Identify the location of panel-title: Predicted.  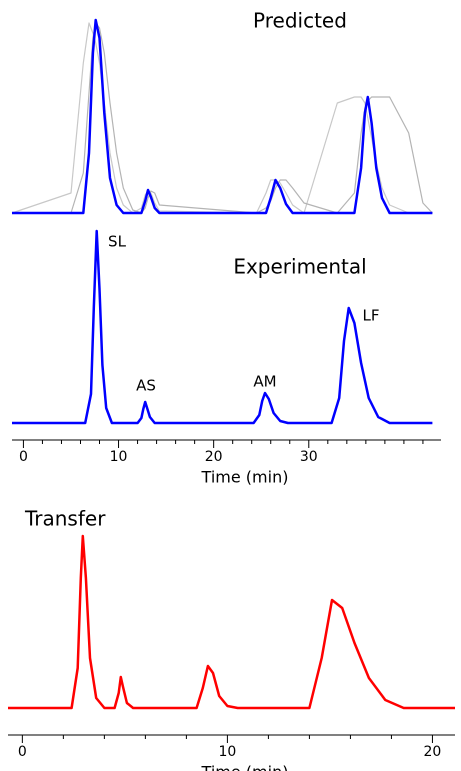
(300, 21).